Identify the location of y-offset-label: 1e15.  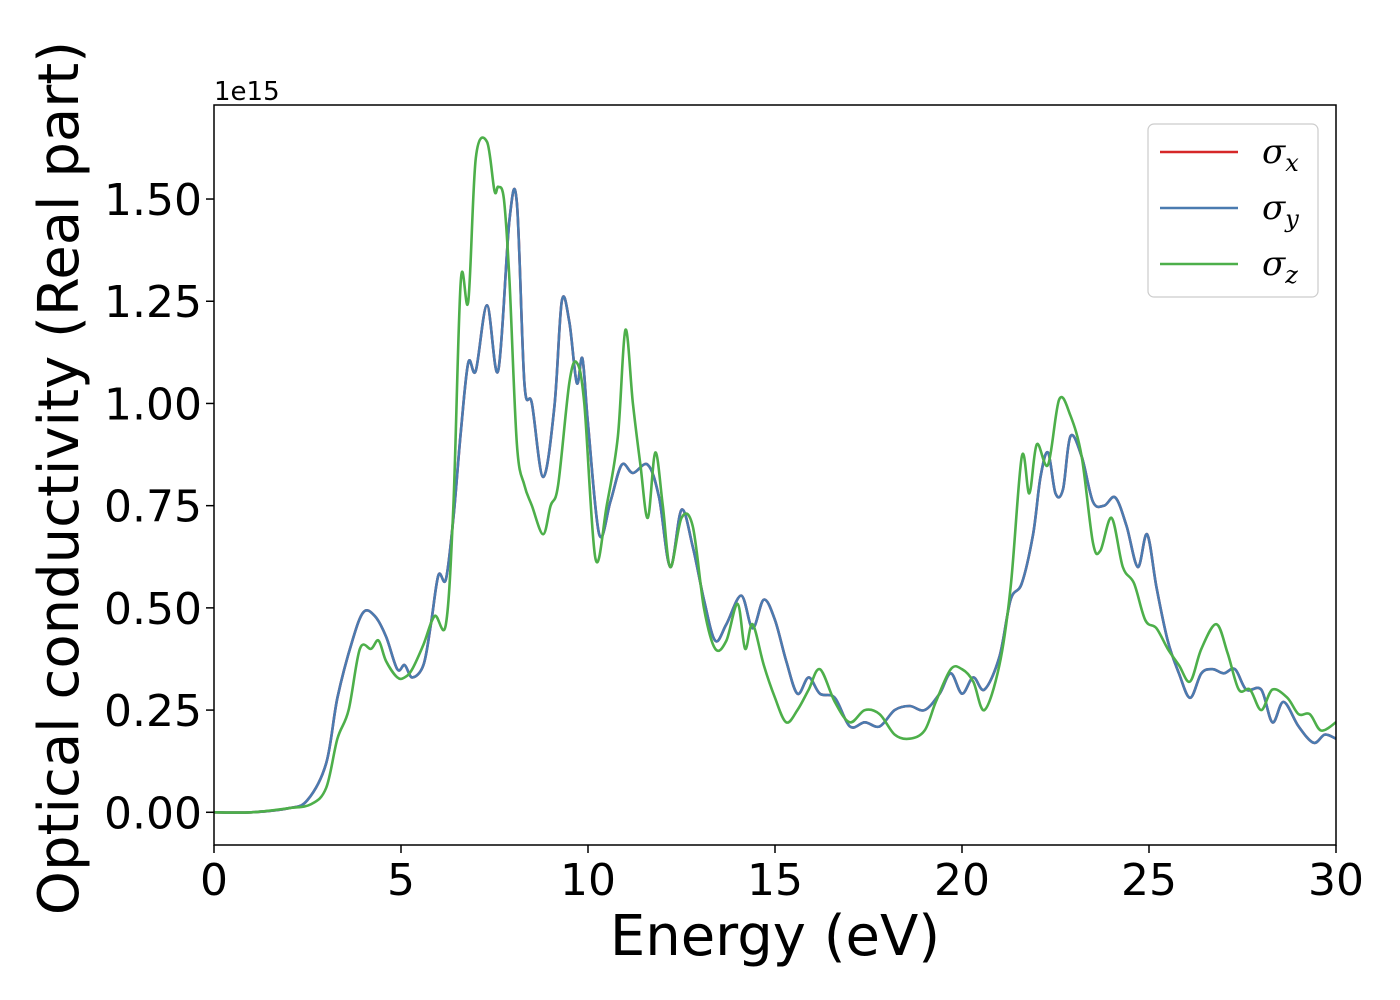
(247, 92).